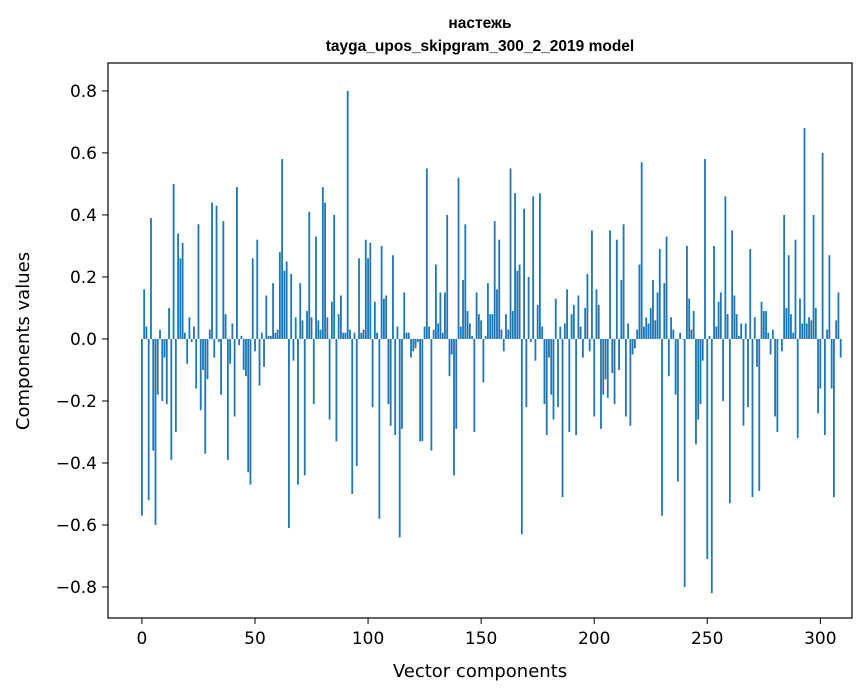 This screenshot has height=696, width=867. What do you see at coordinates (82, 340) in the screenshot?
I see `y-axis: −0.8 −0.6 −0.4 −0.2 0.0 0.2 0.4 0.6 0.8` at bounding box center [82, 340].